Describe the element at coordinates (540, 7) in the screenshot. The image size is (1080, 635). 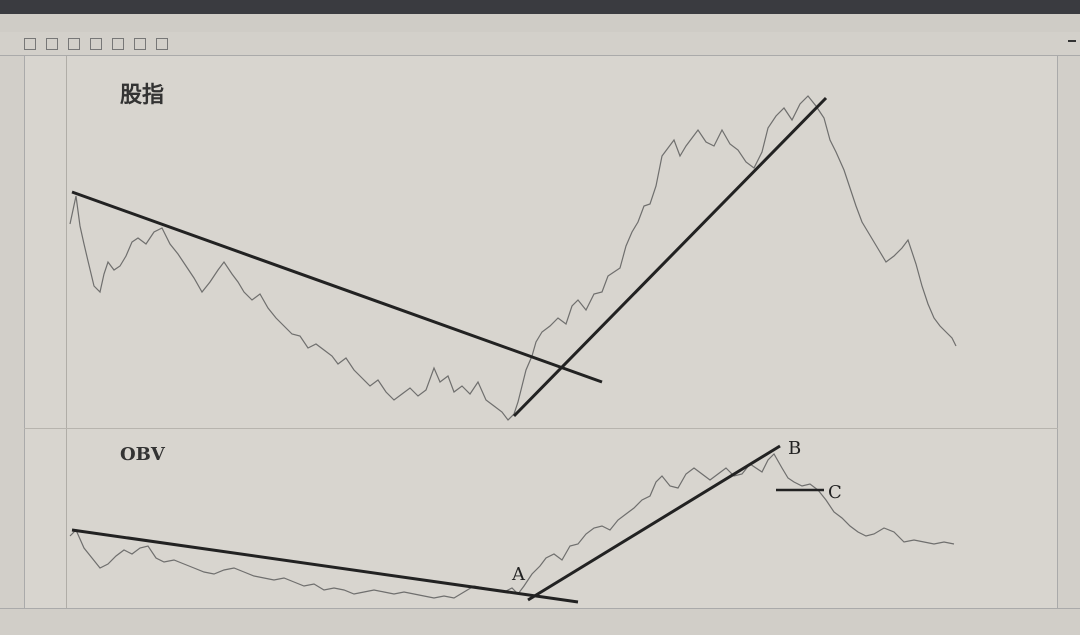
I see `title-bar` at that location.